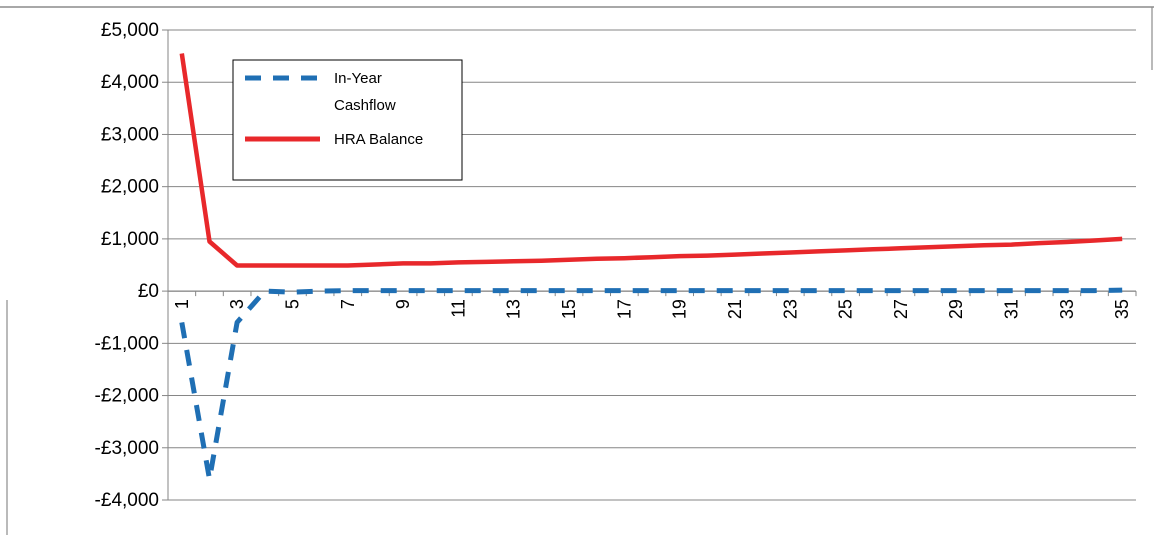  I want to click on legend-box, so click(347, 120).